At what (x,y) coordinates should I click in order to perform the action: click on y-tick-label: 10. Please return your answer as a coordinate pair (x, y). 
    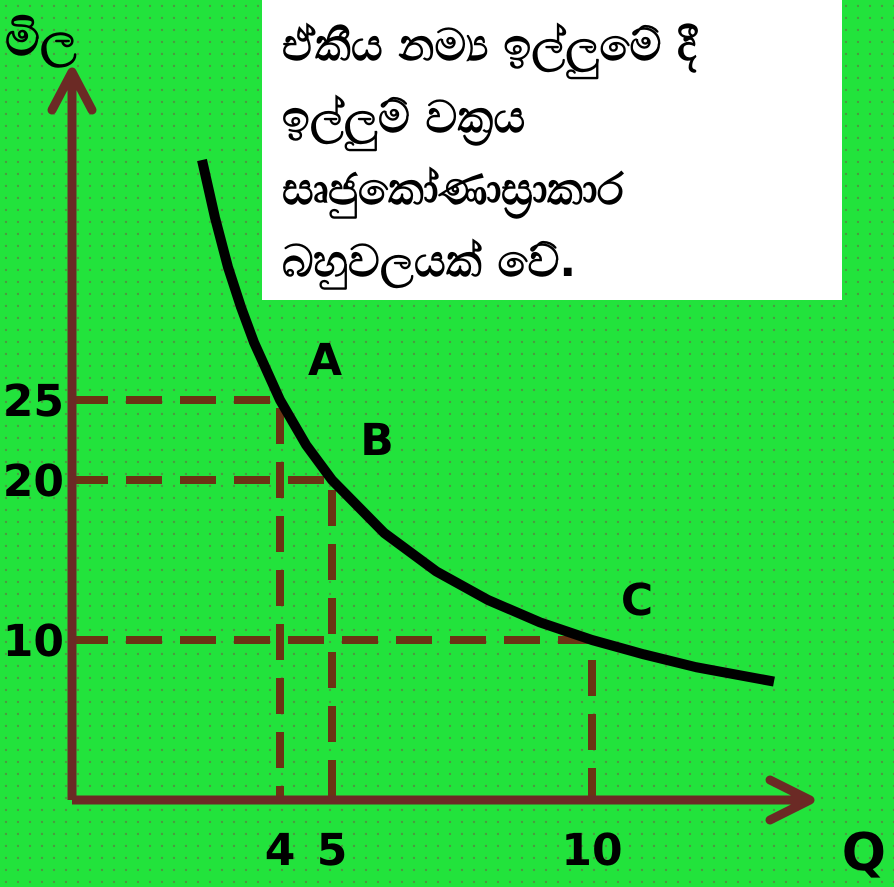
    Looking at the image, I should click on (33, 641).